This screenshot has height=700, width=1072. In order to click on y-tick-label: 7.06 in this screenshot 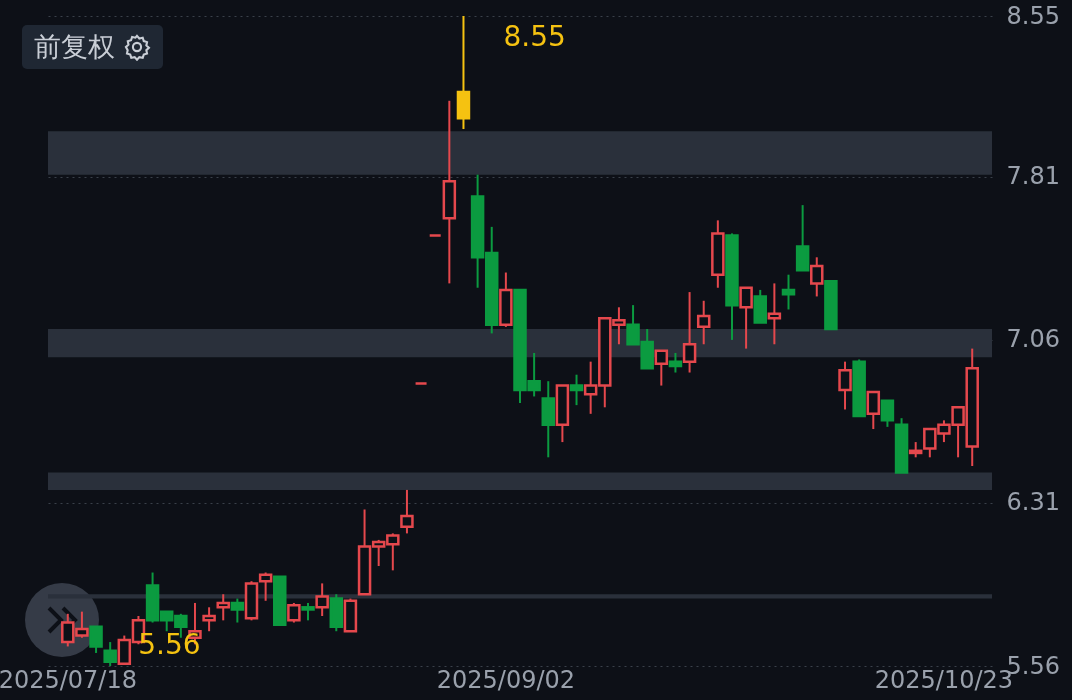, I will do `click(1033, 339)`.